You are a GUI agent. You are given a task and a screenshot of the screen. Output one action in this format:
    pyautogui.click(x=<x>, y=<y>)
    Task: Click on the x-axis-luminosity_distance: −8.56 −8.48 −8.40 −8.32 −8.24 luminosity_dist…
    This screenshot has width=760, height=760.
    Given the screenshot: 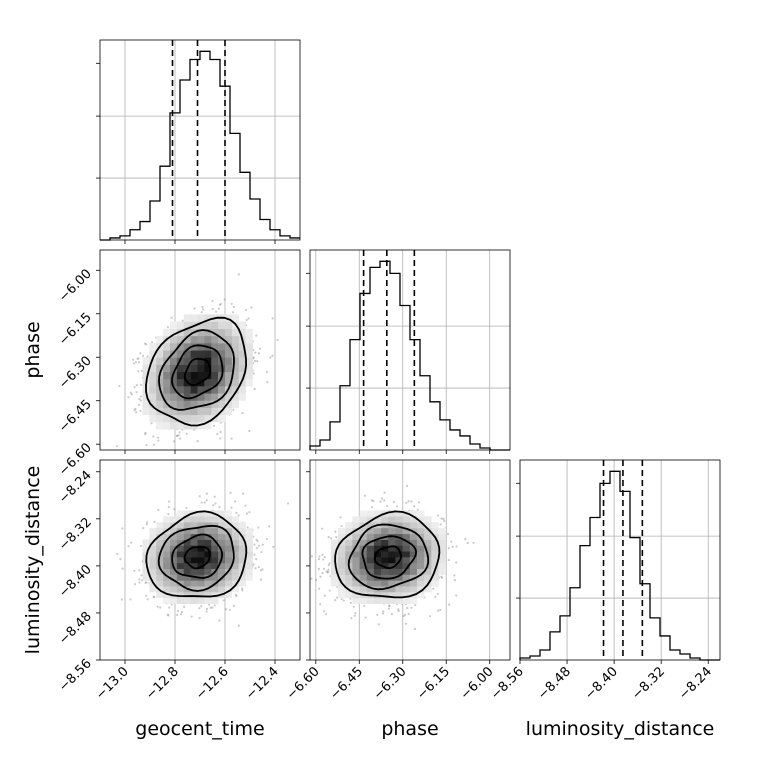 What is the action you would take?
    pyautogui.click(x=601, y=700)
    